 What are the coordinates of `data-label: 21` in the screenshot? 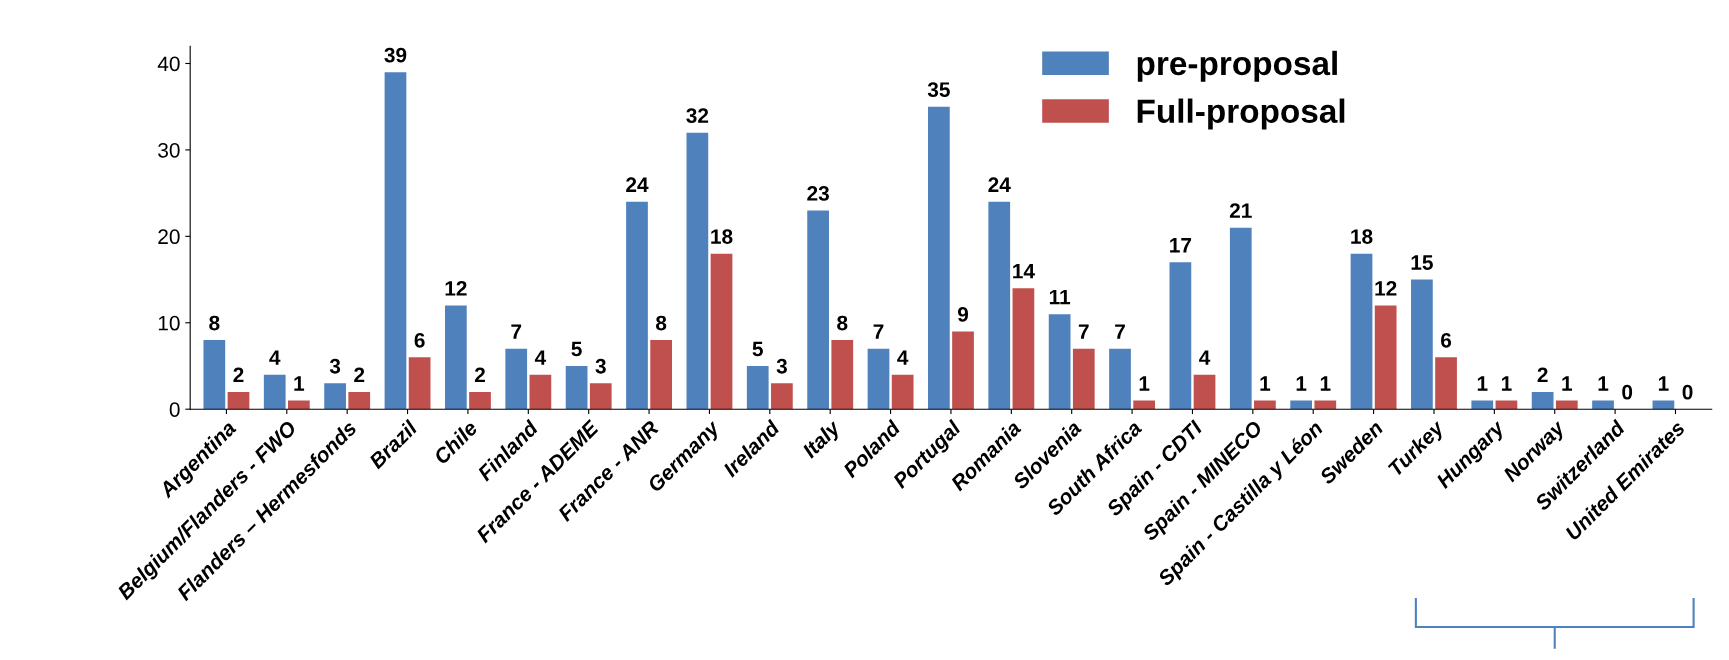 It's located at (1240, 210).